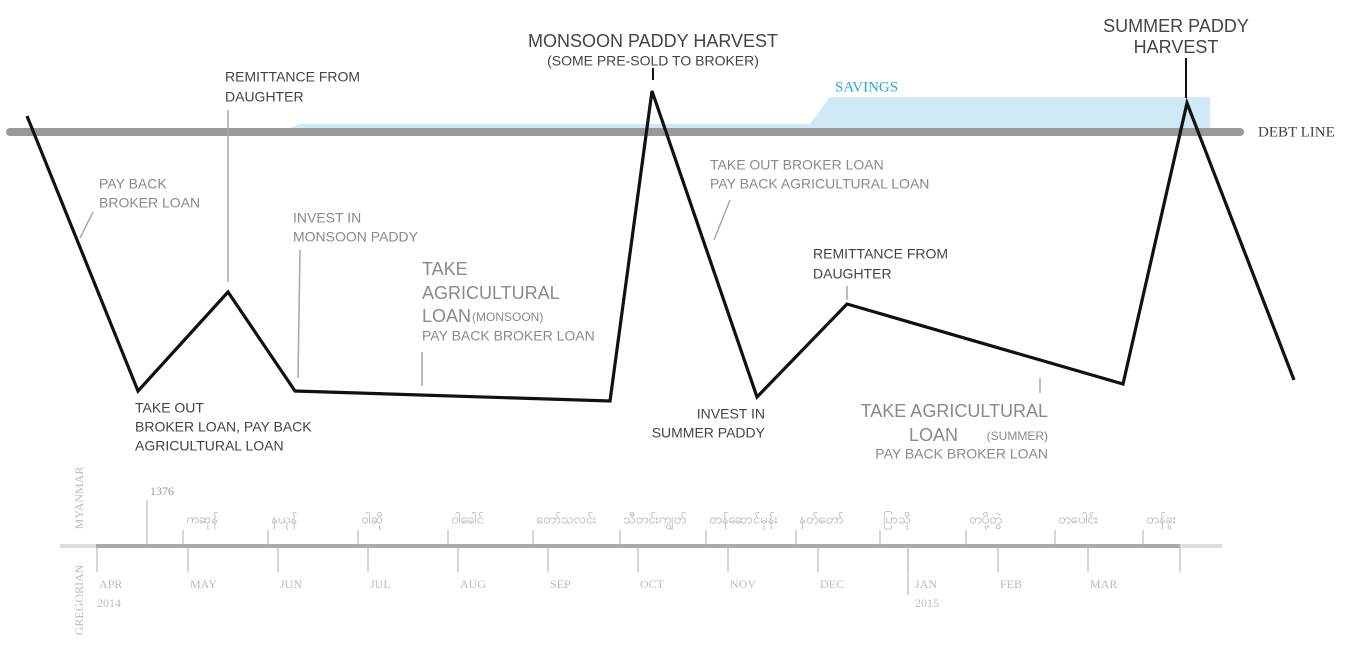 The height and width of the screenshot is (646, 1354). I want to click on myanmar-month: သီတင်းကျွတ်, so click(654, 521).